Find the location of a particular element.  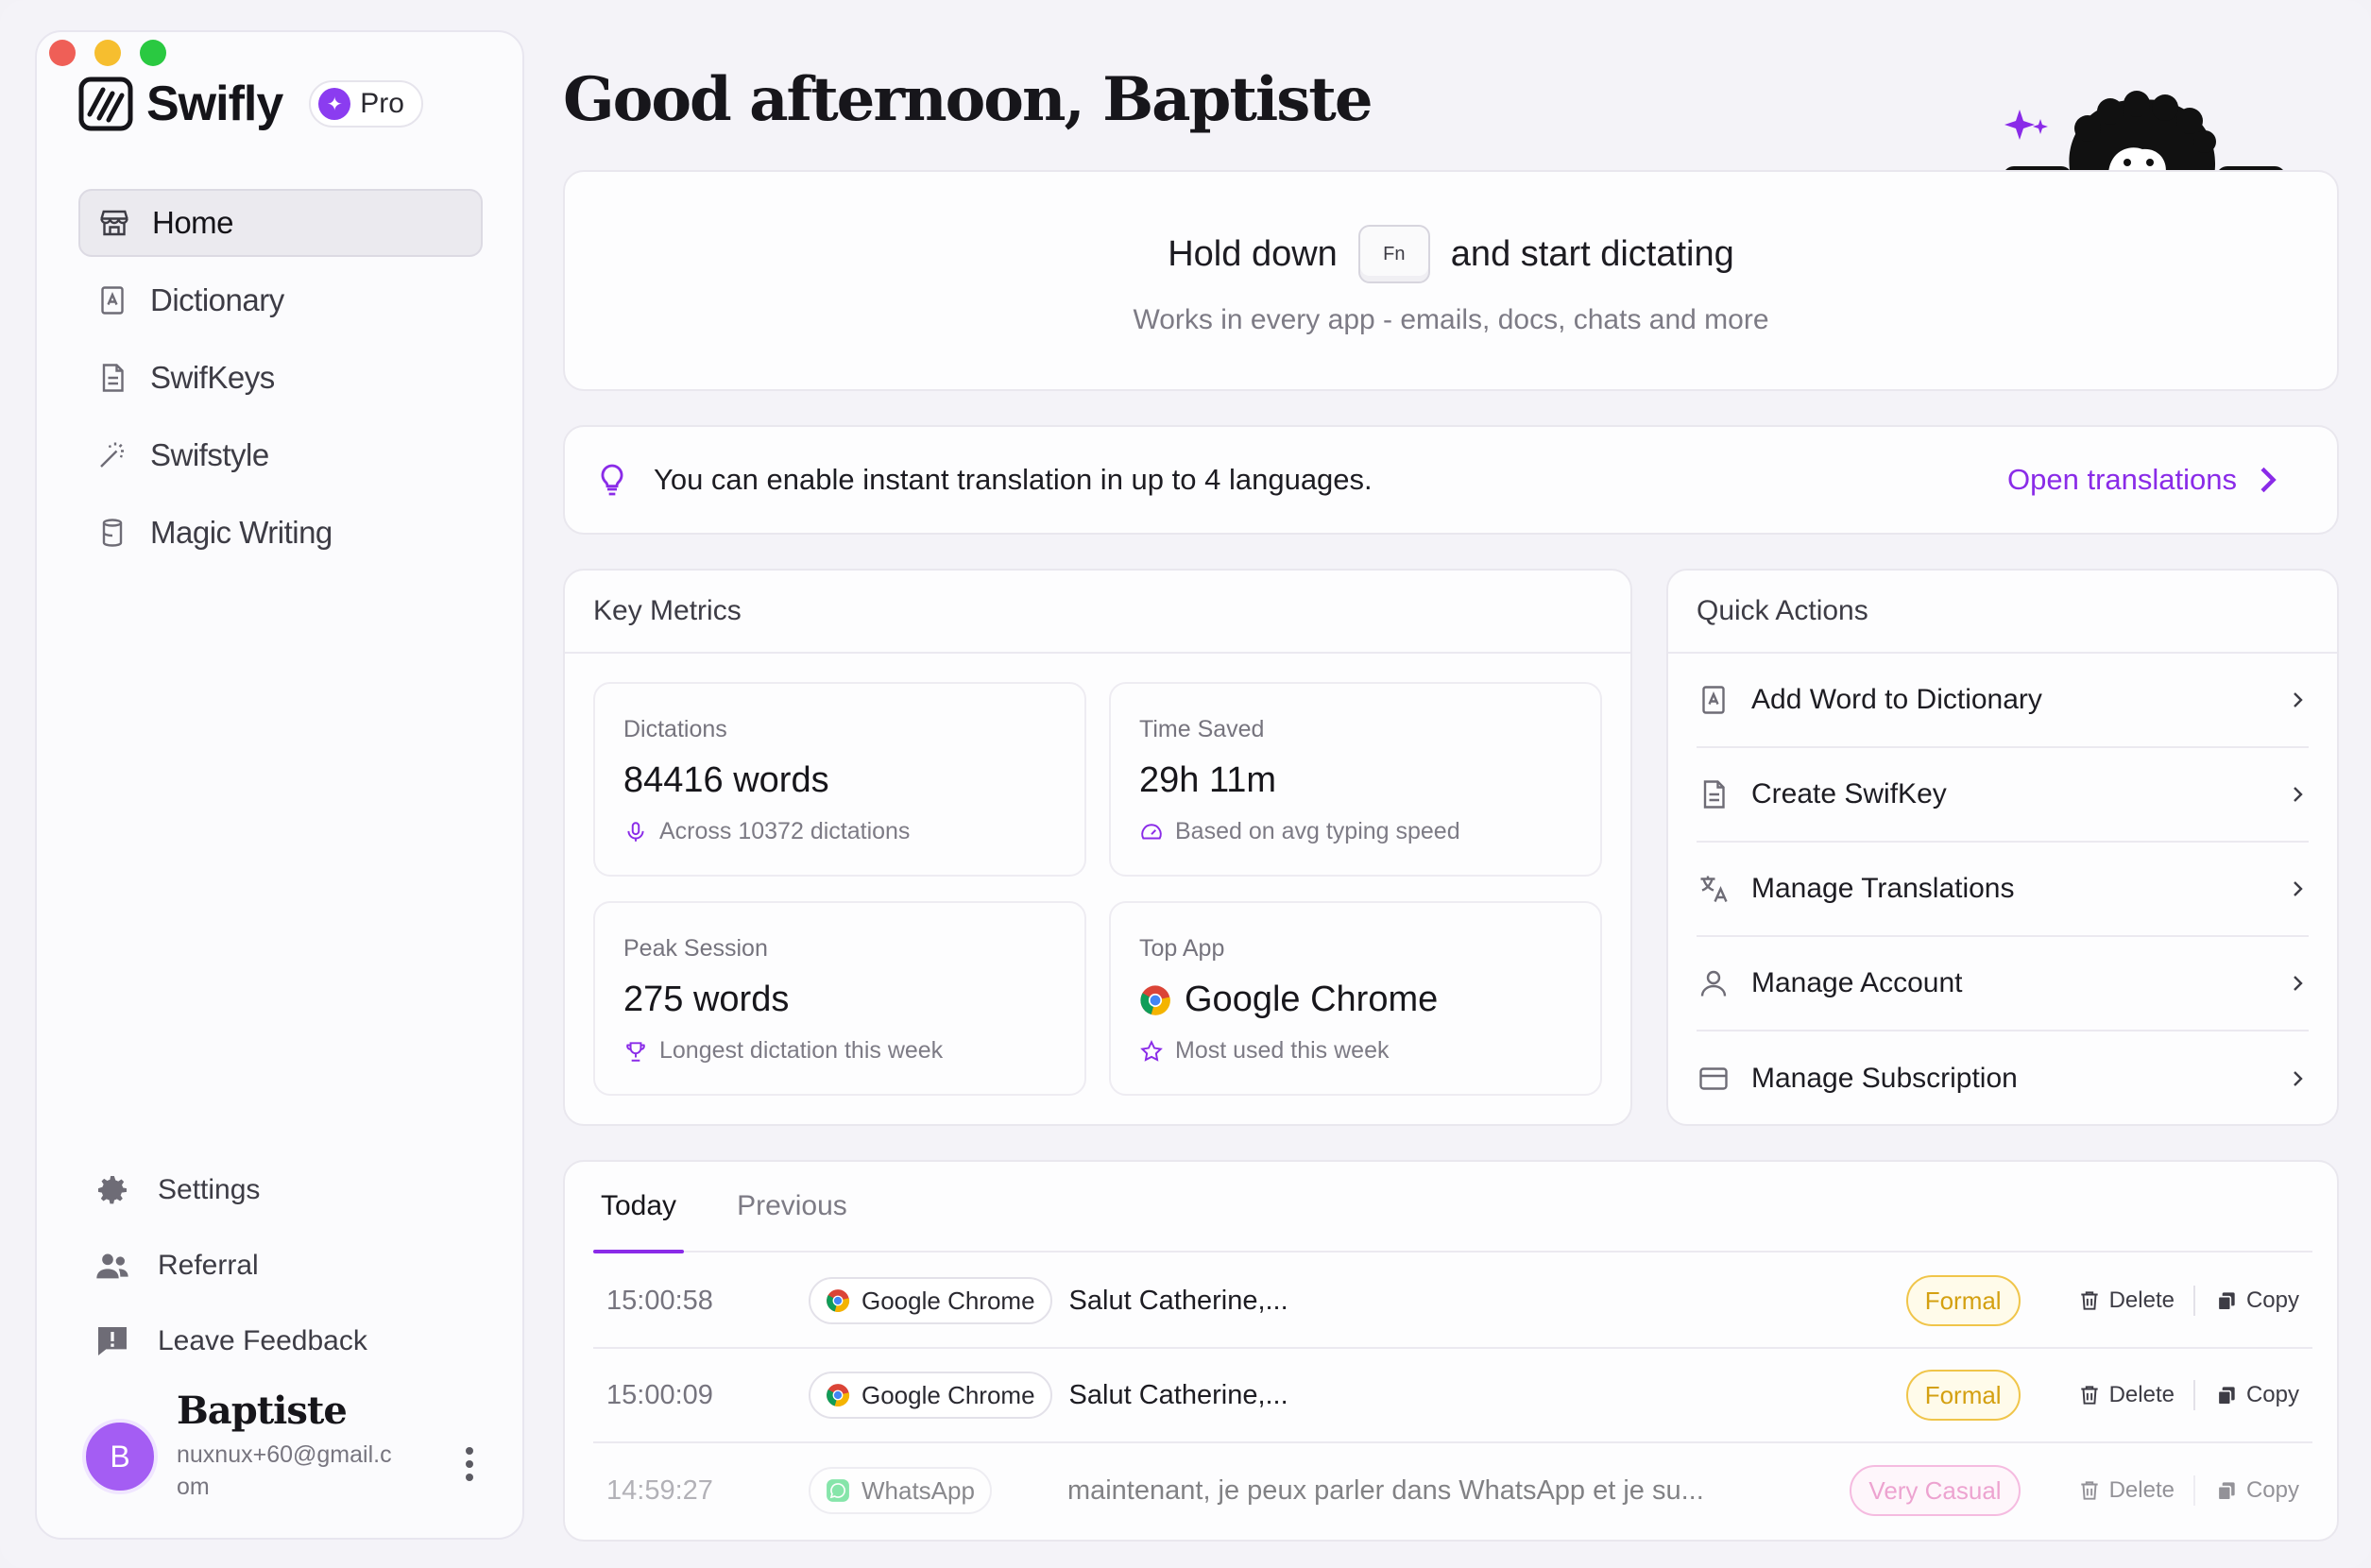

user-info: Baptiste nuxnux+60@gmail.com is located at coordinates (290, 1446).